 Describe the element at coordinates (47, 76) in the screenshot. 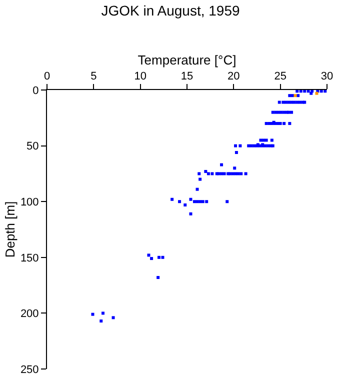

I see `x-tick-label: 0` at that location.